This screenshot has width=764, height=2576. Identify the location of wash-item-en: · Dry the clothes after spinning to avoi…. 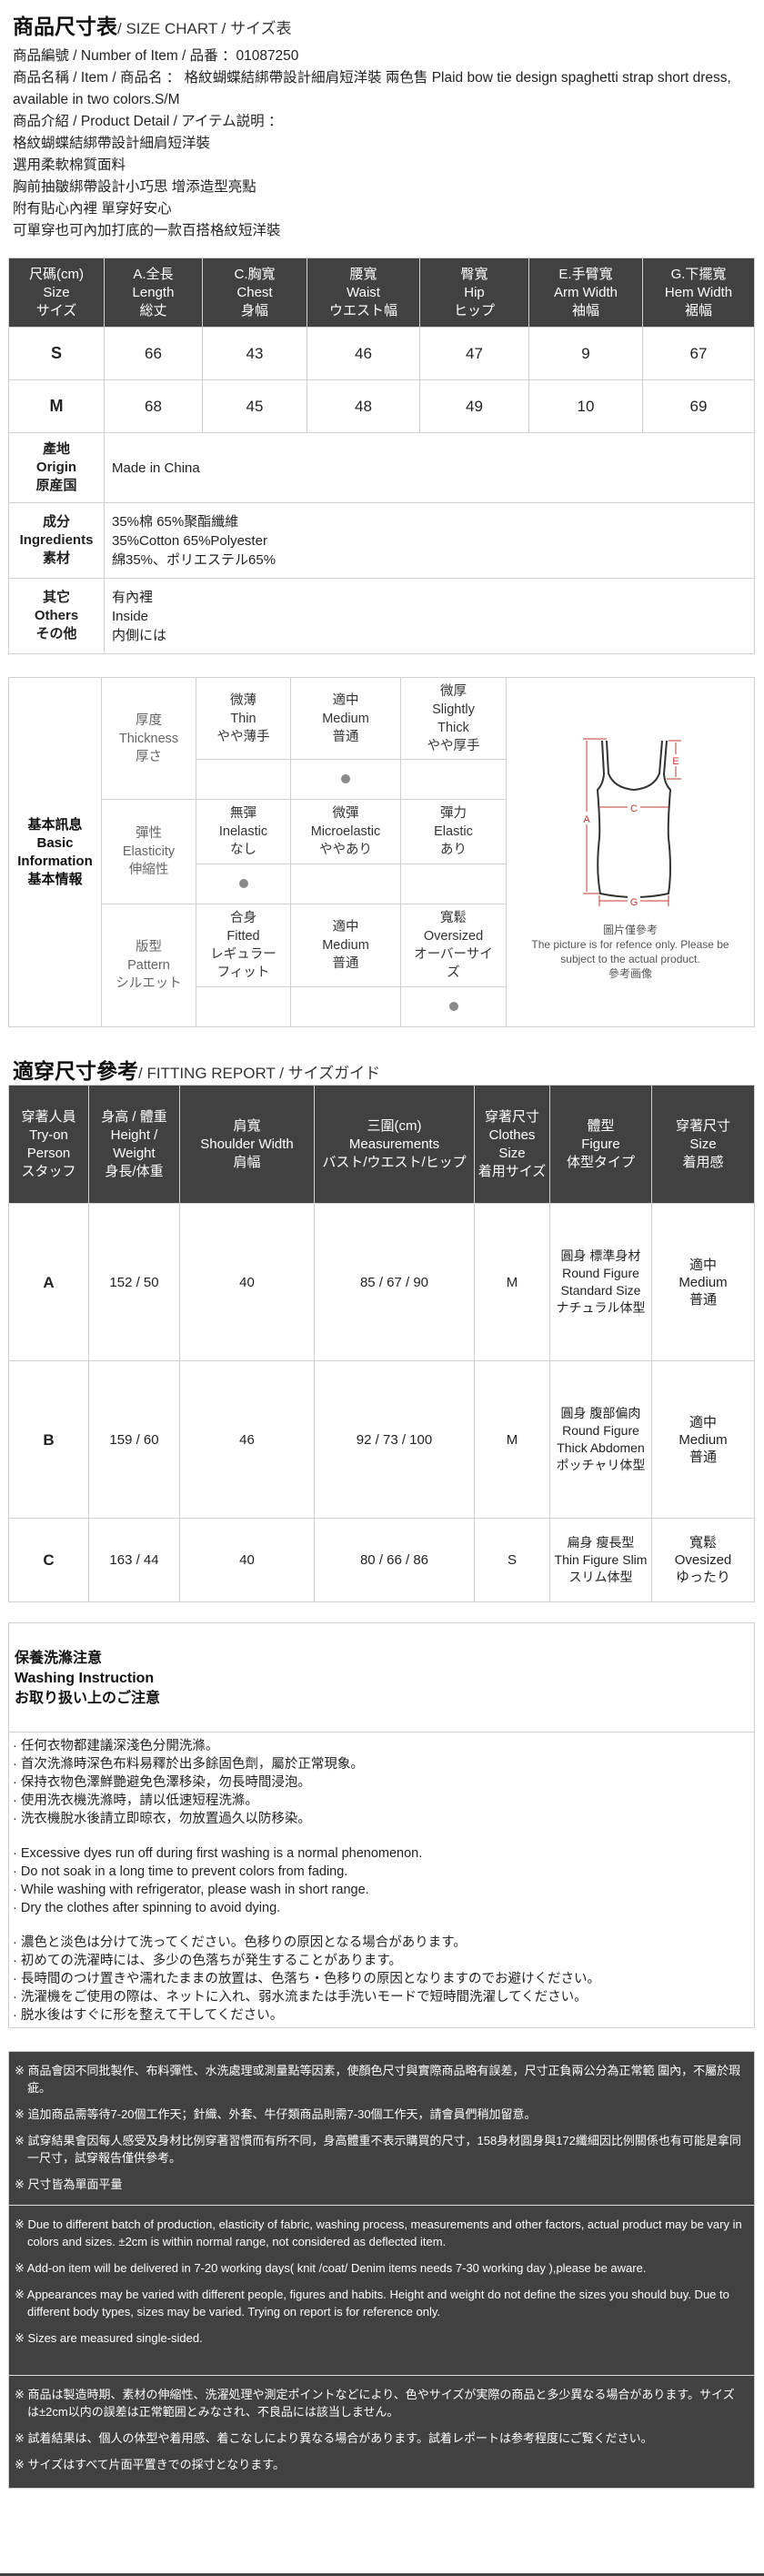
(147, 1908).